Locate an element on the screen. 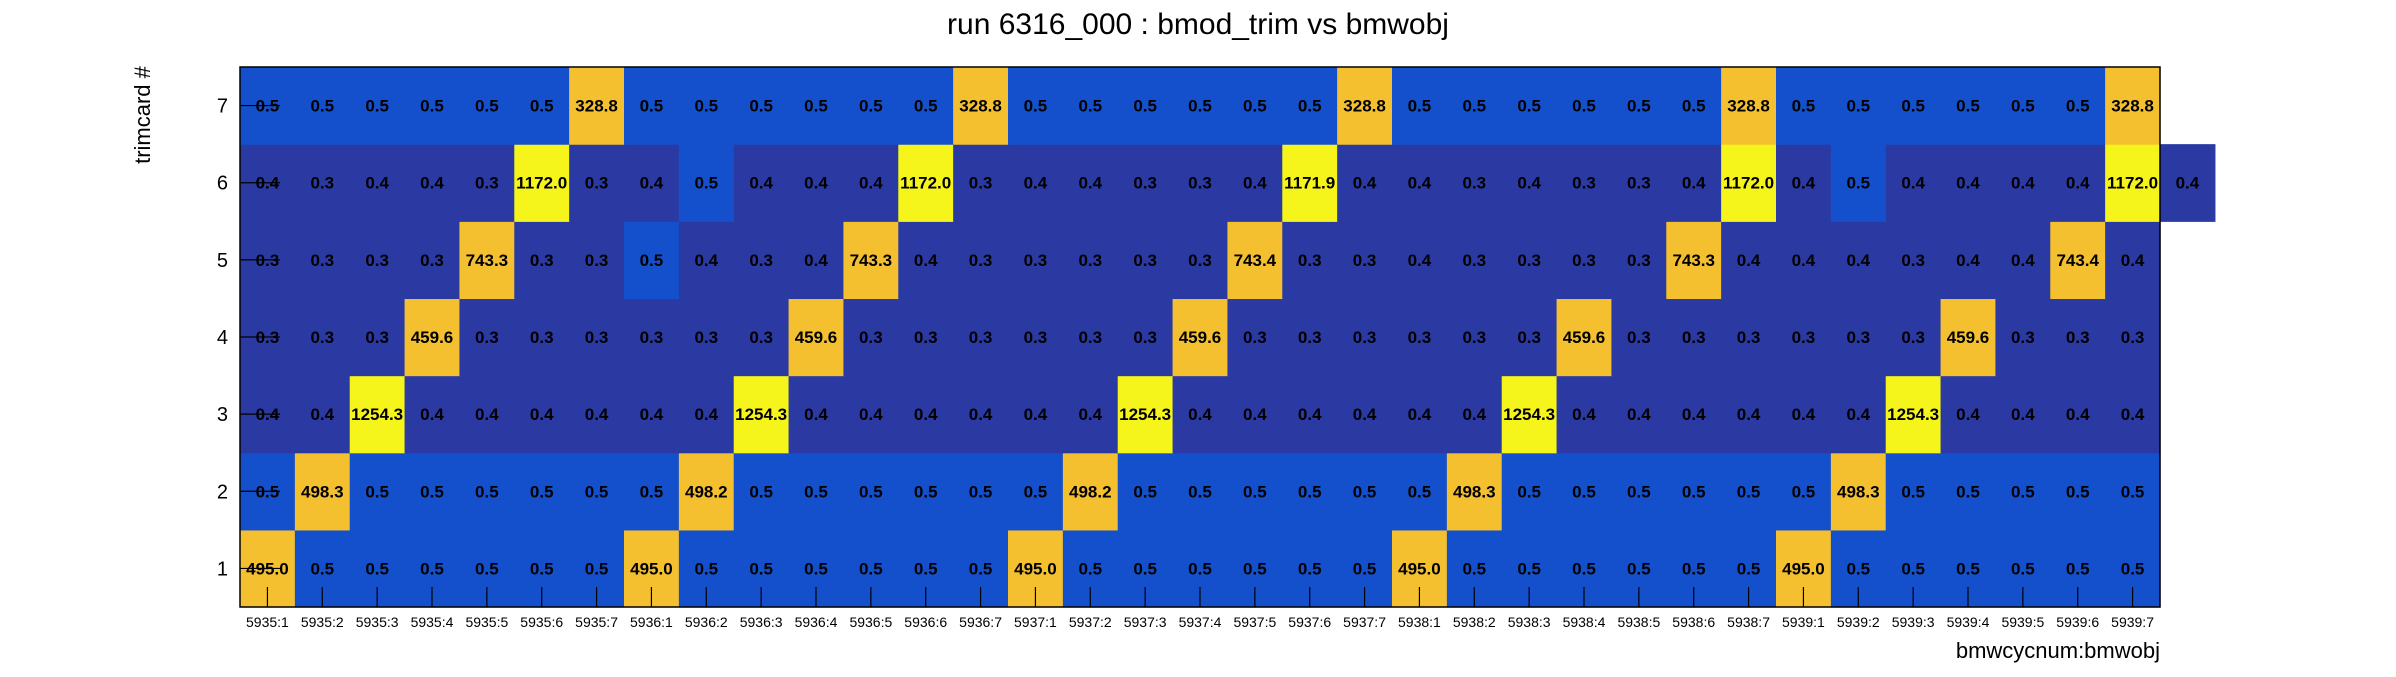  cell-value-label: 328.8 is located at coordinates (596, 106).